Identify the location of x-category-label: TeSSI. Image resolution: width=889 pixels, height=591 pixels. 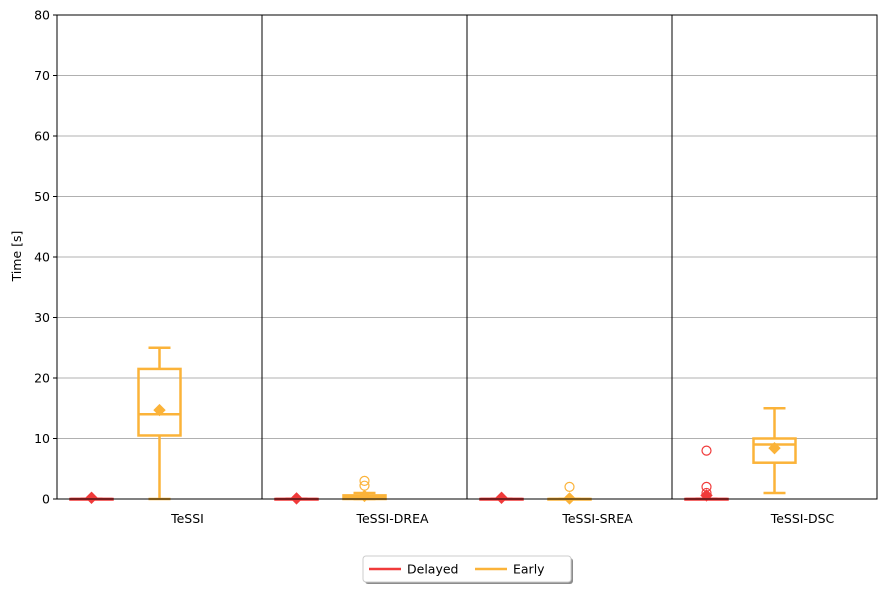
(187, 518).